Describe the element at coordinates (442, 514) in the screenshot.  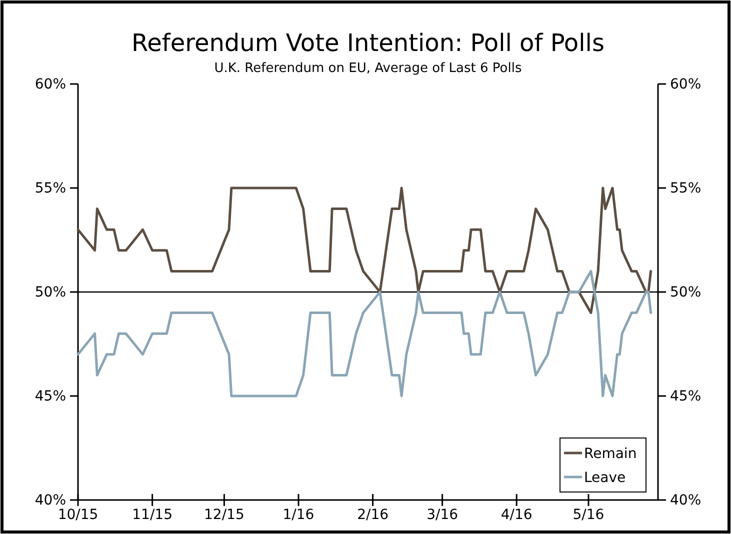
I see `x-tick-label: 3/16` at that location.